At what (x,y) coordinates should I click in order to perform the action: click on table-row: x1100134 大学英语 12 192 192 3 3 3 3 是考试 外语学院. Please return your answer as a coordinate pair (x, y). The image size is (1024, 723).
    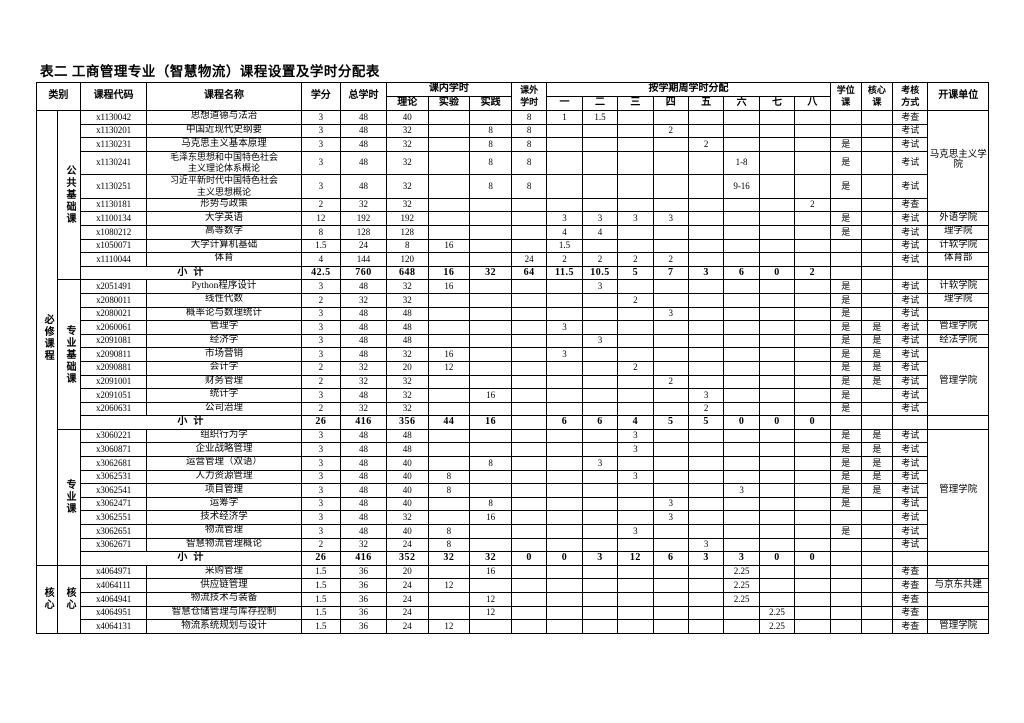
    Looking at the image, I should click on (513, 218).